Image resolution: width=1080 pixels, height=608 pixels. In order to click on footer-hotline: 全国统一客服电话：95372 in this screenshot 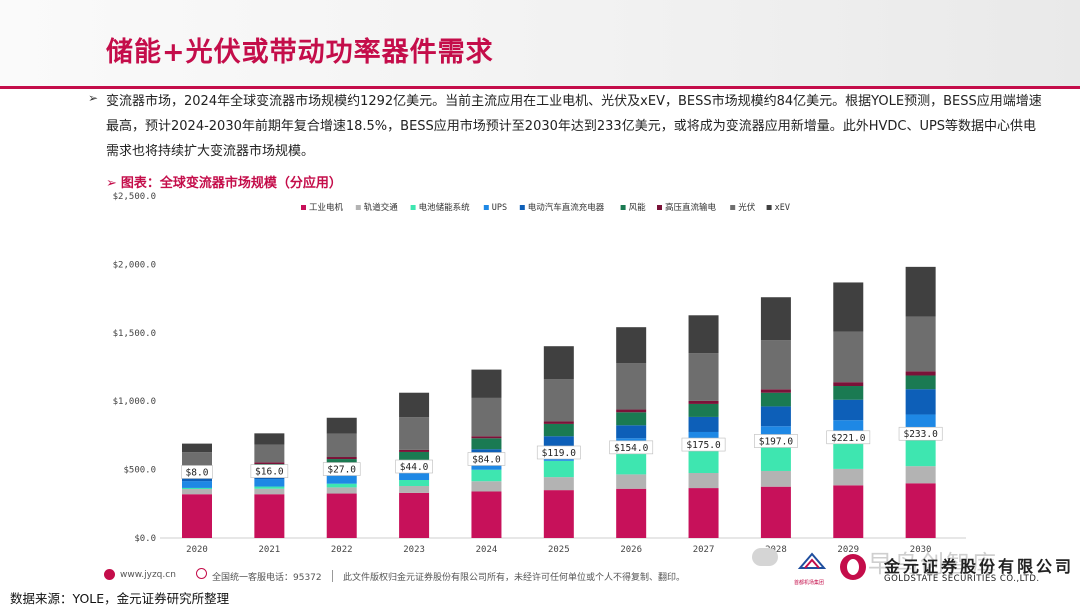, I will do `click(267, 578)`.